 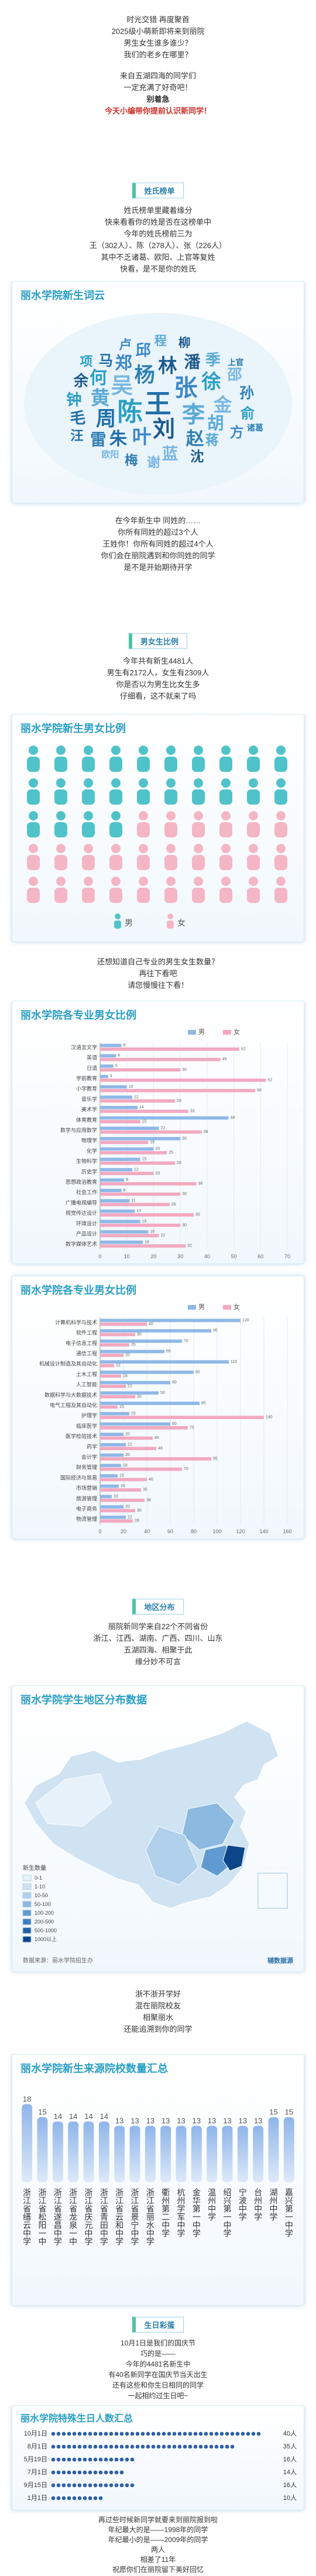 I want to click on value-label: 8, so click(x=124, y=1191).